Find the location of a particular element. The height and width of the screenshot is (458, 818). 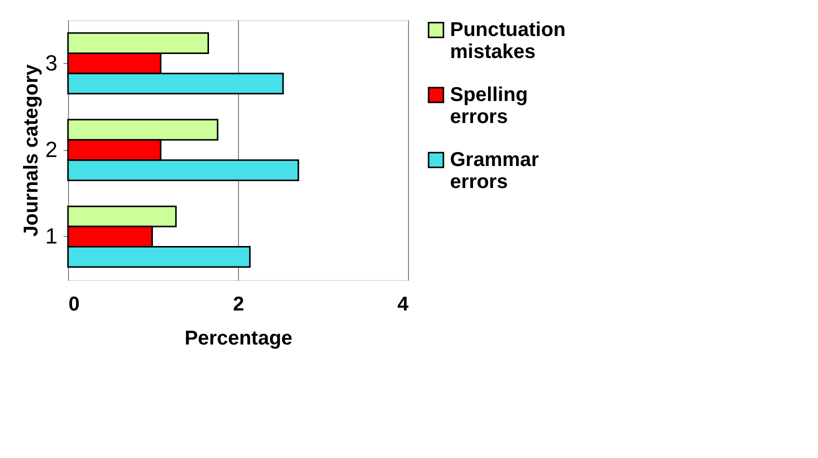

y-tick-label: 1 is located at coordinates (51, 236).